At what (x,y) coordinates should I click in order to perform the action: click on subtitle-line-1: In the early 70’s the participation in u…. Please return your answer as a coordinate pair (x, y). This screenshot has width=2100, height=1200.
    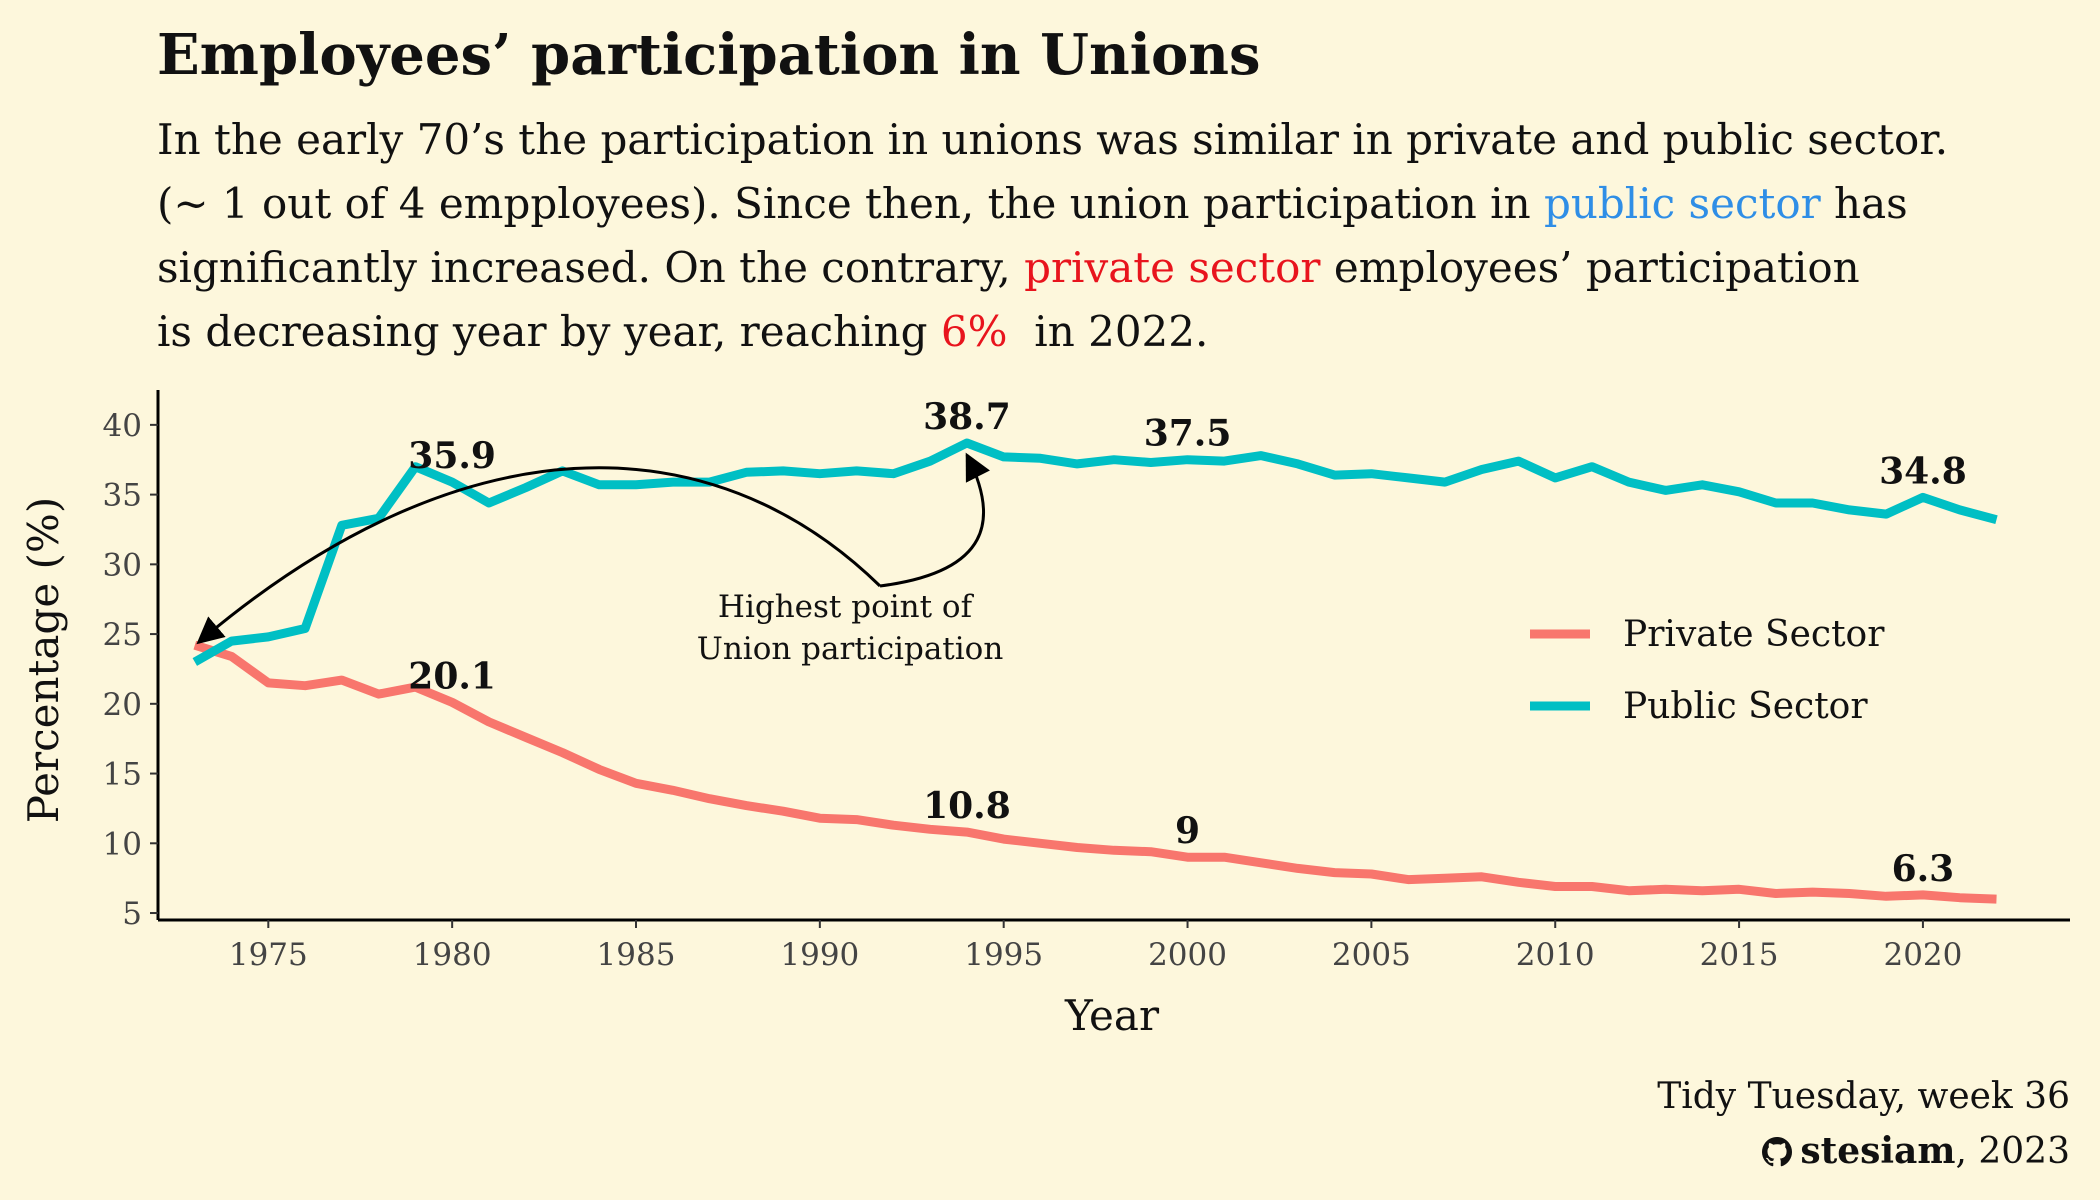
    Looking at the image, I should click on (1053, 139).